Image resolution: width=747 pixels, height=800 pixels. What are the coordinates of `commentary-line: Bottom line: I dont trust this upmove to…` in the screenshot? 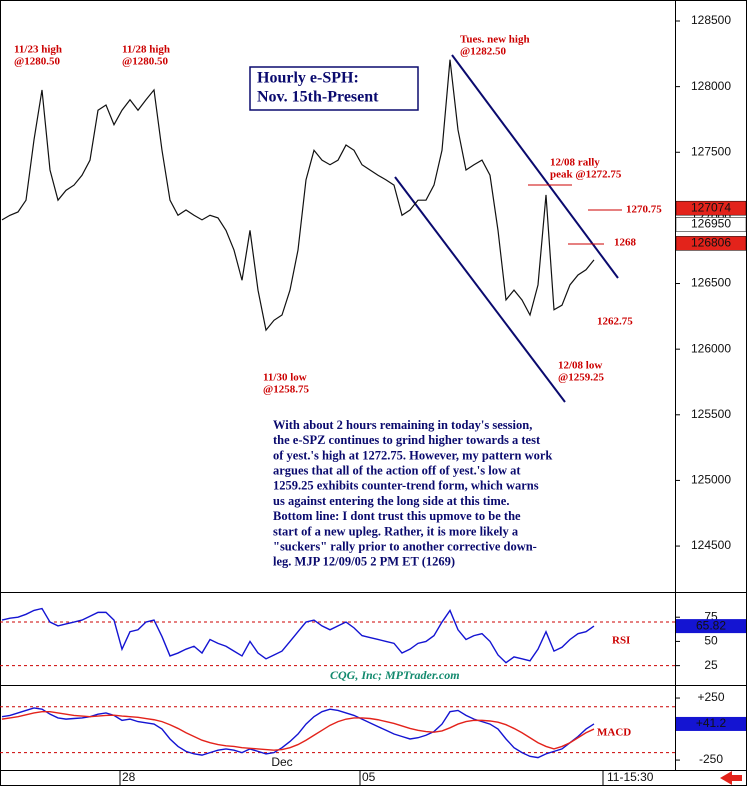 It's located at (397, 516).